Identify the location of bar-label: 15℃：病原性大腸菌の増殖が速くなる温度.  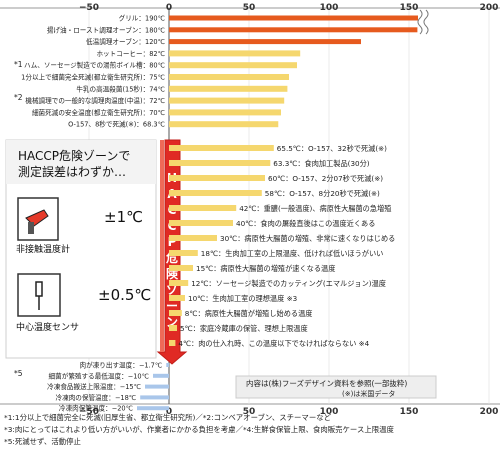
(265, 268).